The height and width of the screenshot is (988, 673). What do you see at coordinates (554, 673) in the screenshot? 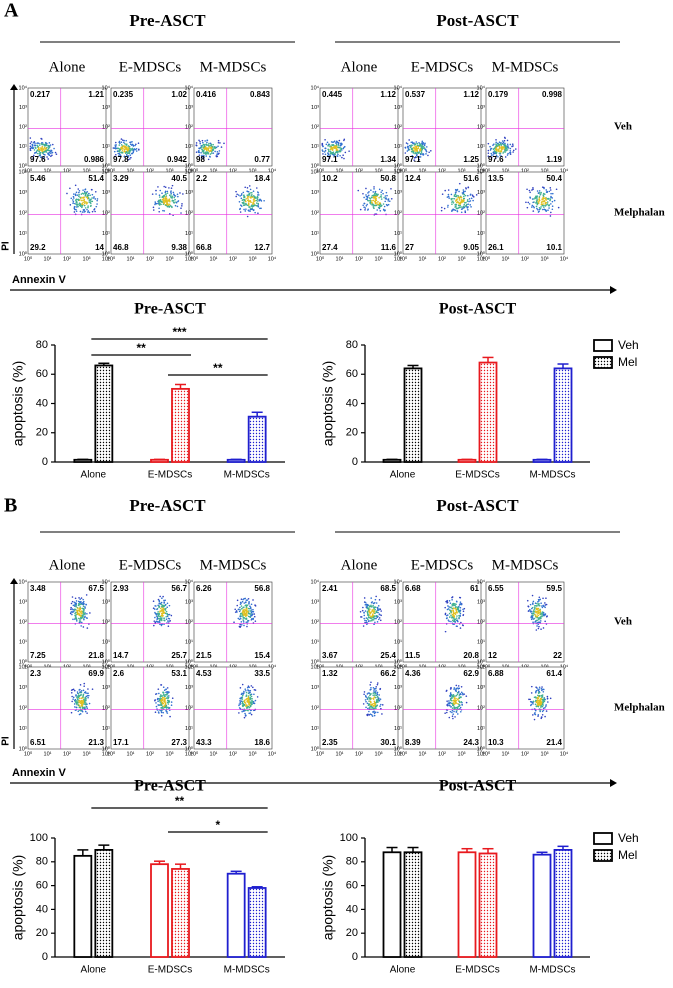
I see `quadrant-percent: 61.4` at bounding box center [554, 673].